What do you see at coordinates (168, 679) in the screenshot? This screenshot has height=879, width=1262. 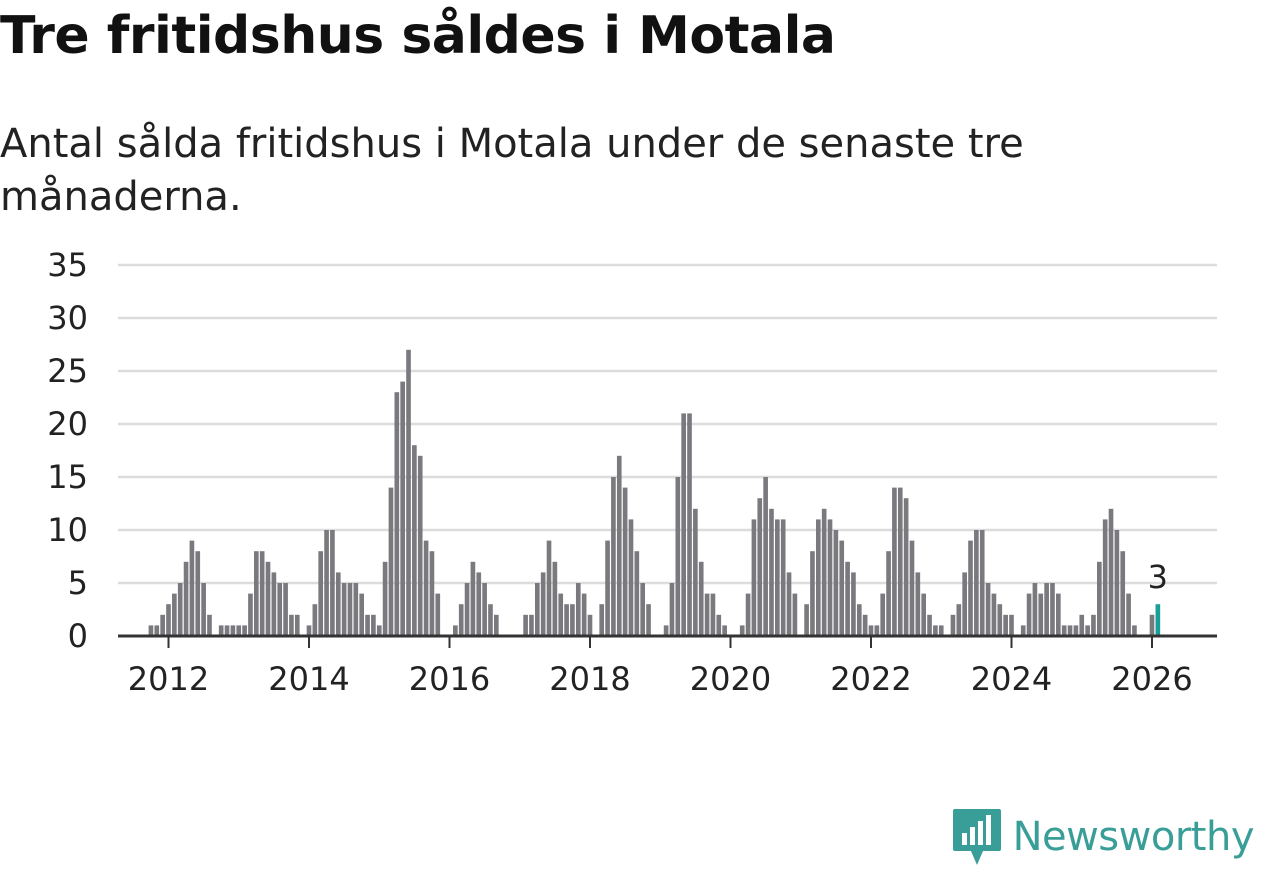 I see `x-tick-label: 2012` at bounding box center [168, 679].